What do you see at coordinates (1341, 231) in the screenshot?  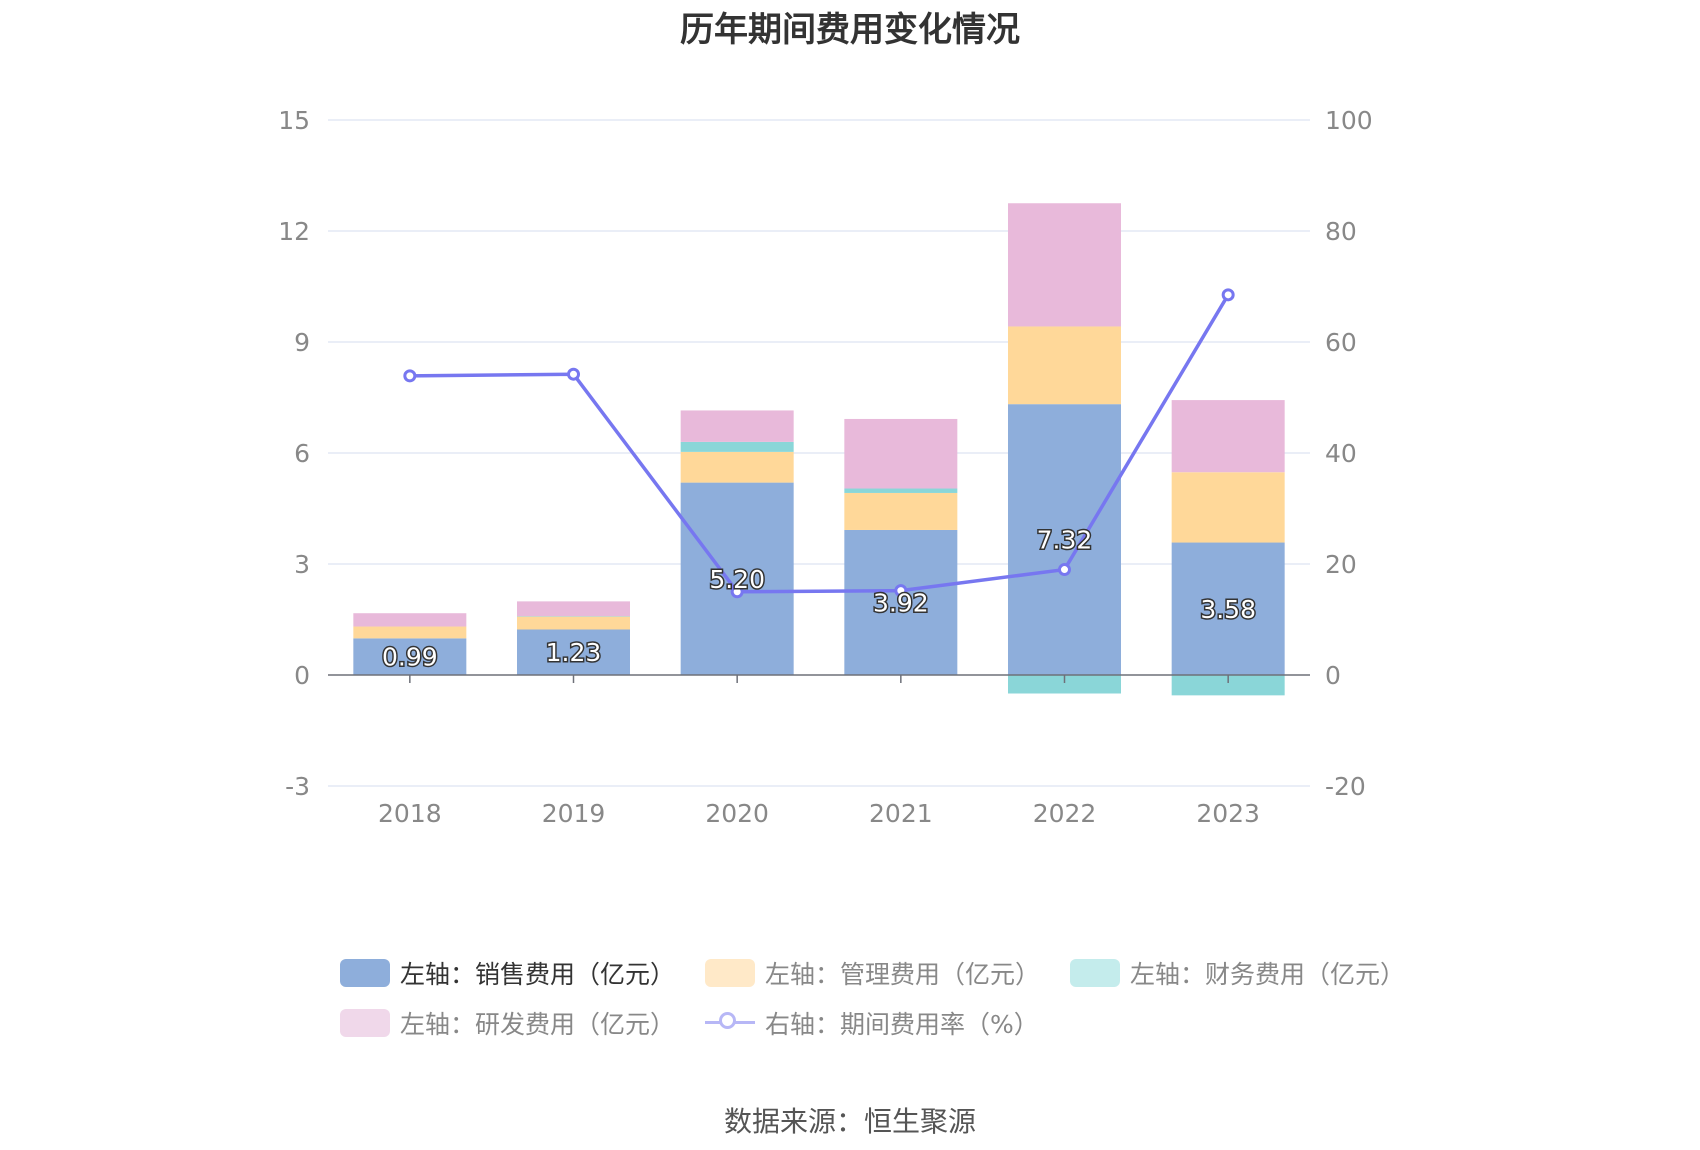 I see `y-right-tick-label: 80` at bounding box center [1341, 231].